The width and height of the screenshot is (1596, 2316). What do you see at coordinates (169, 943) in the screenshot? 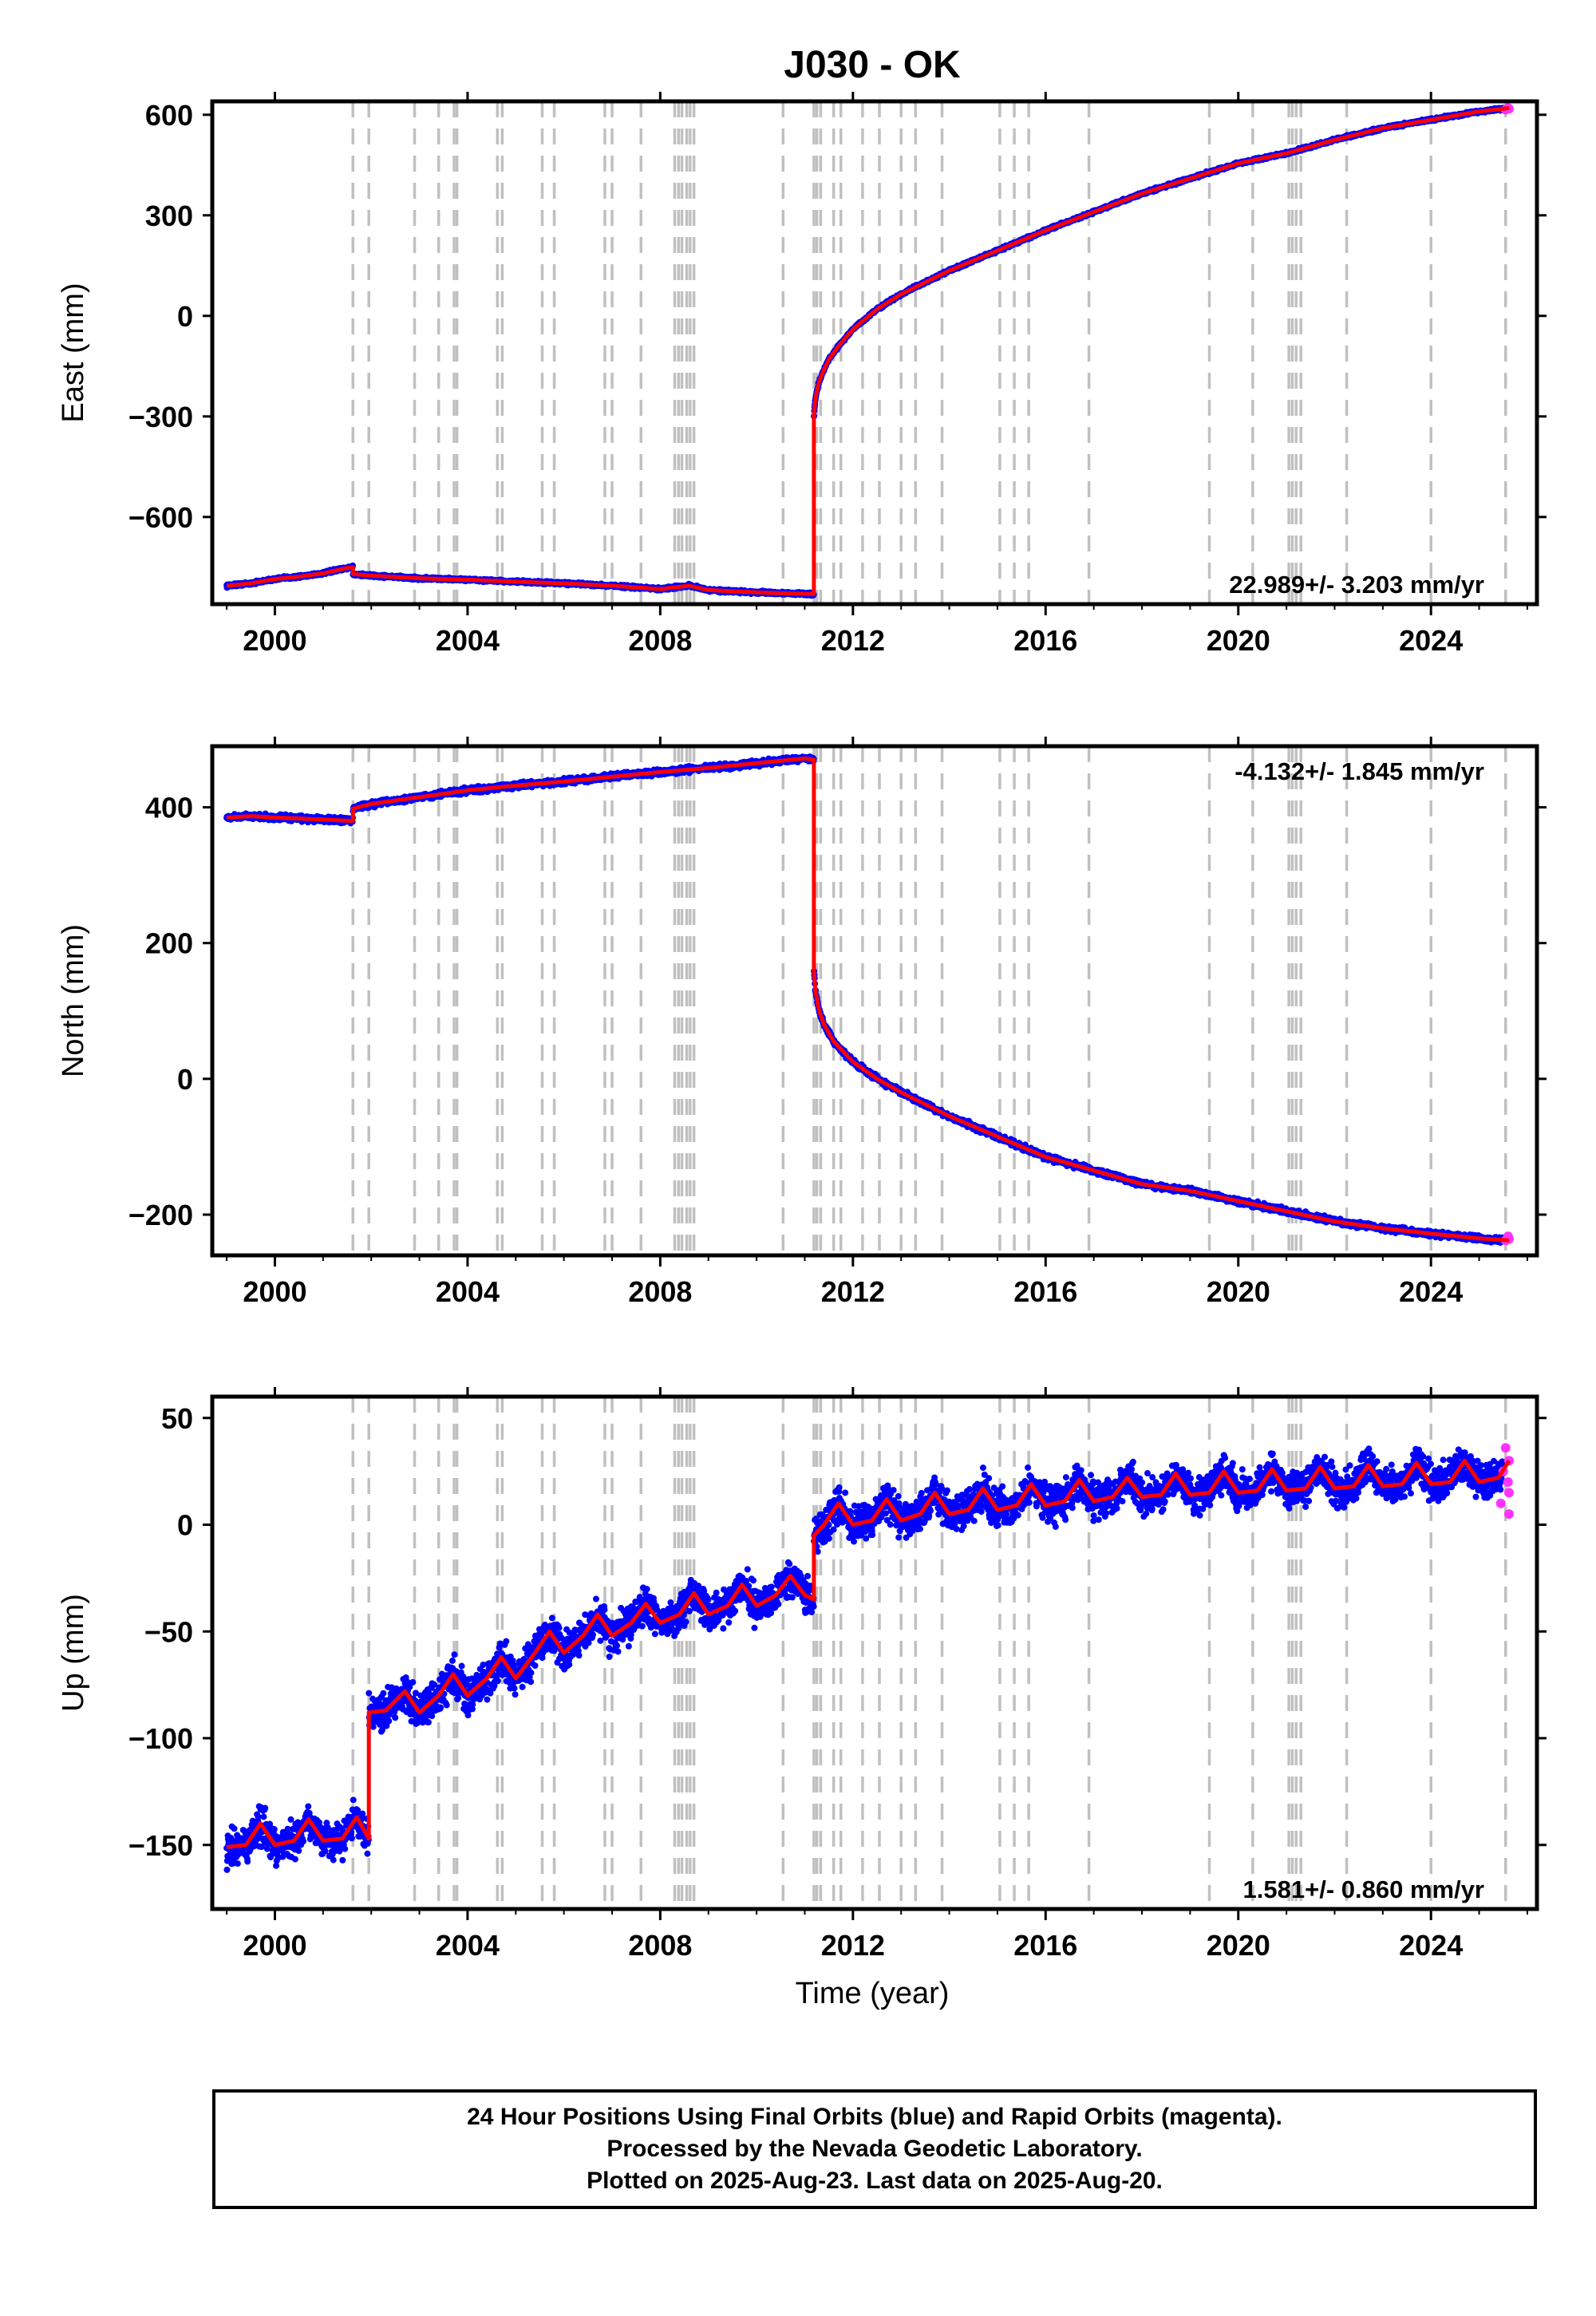
I see `y-tick-label: 200` at bounding box center [169, 943].